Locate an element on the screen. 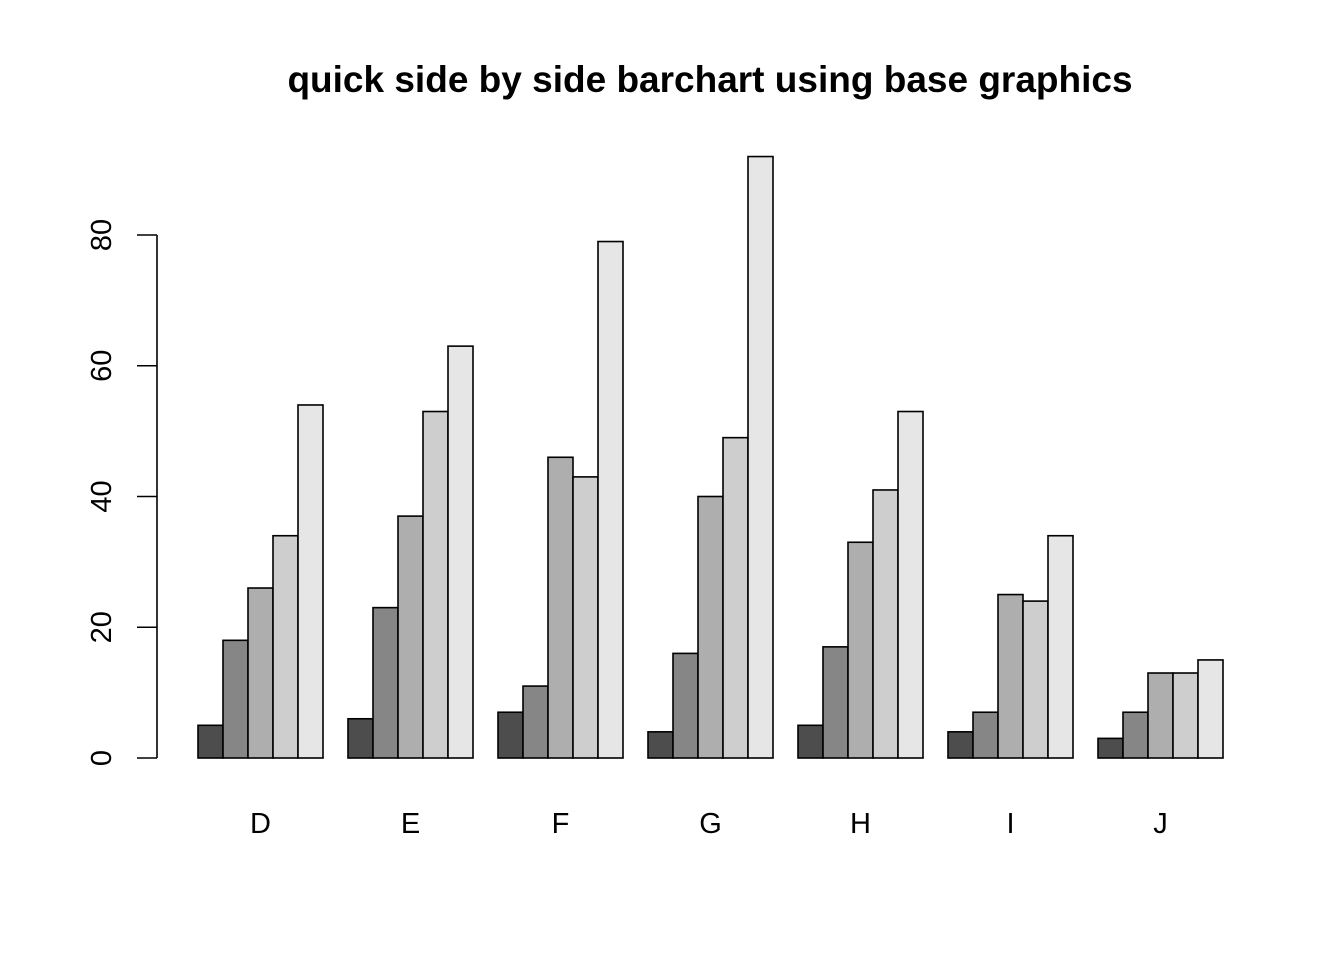 This screenshot has width=1344, height=960. x-category-label: J is located at coordinates (1160, 824).